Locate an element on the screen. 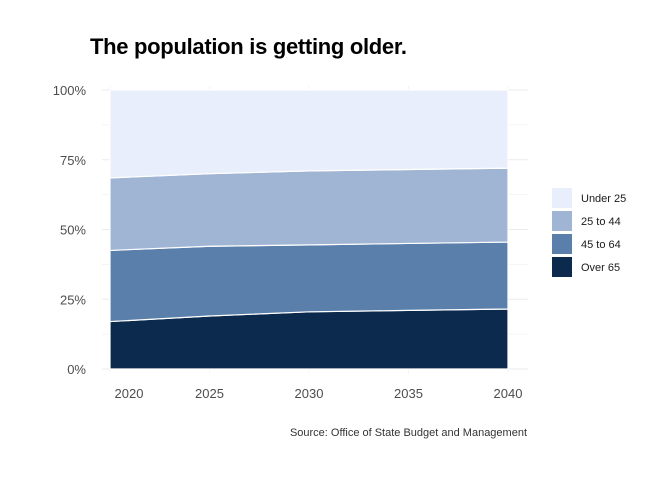 The width and height of the screenshot is (672, 480). y-tick-label: 50% is located at coordinates (73, 230).